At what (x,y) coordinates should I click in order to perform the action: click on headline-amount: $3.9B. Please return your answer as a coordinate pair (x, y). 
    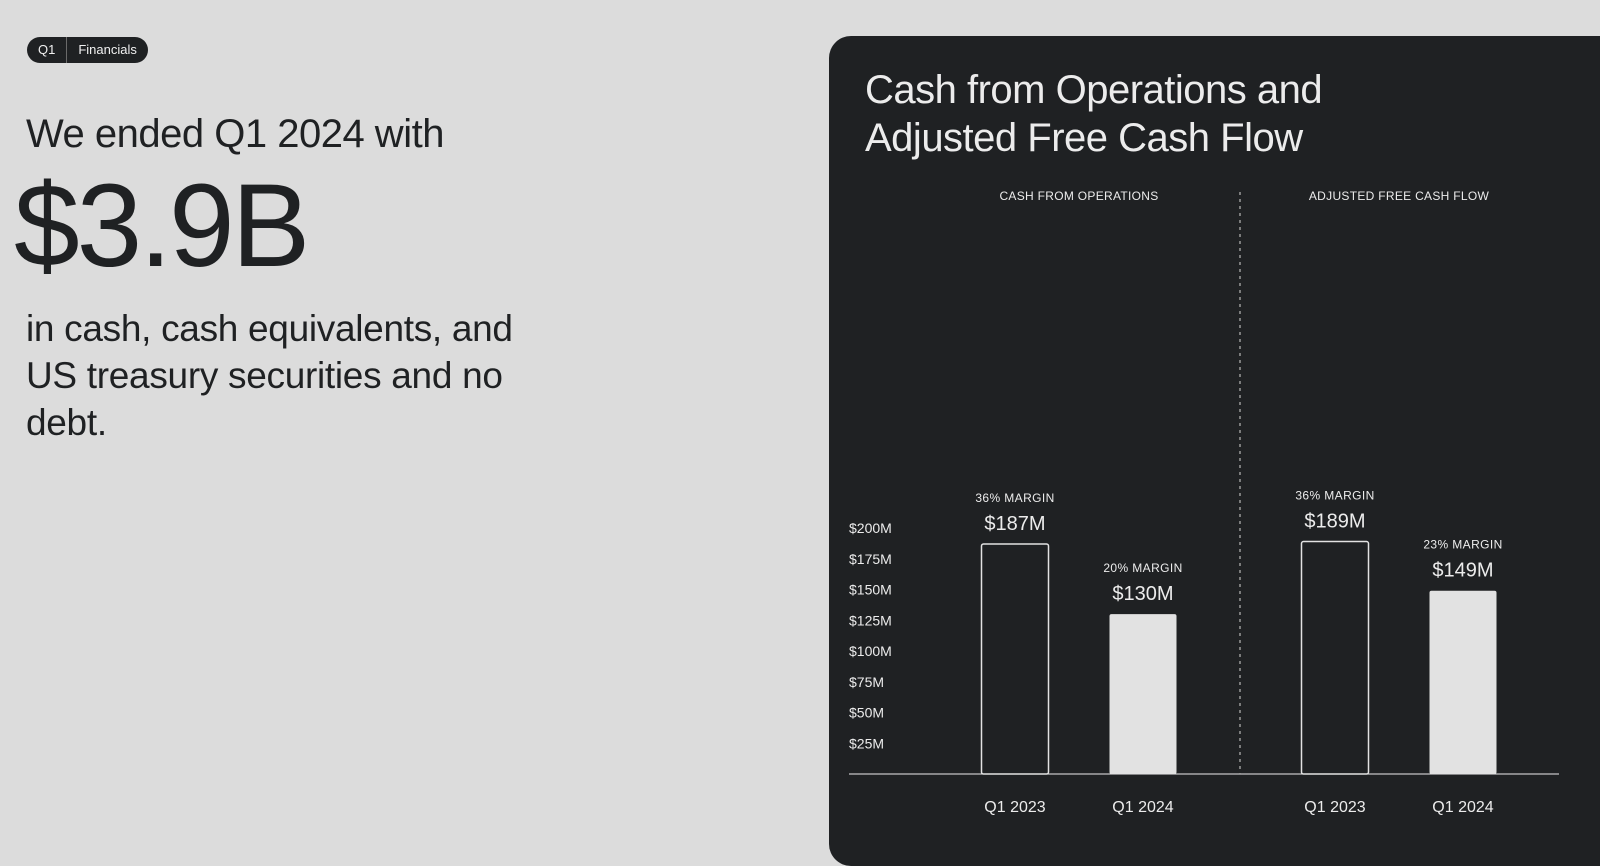
    Looking at the image, I should click on (162, 226).